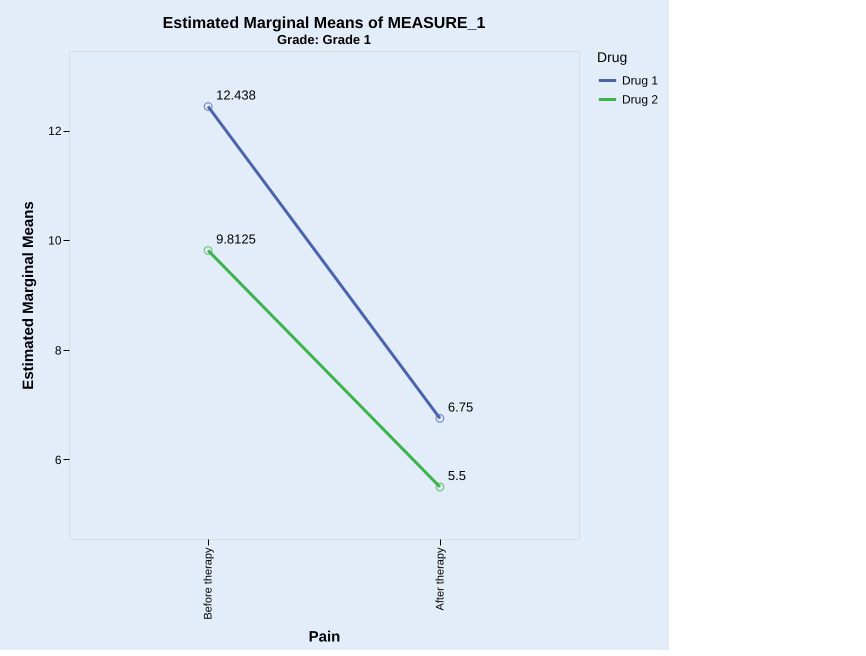 The width and height of the screenshot is (866, 656). Describe the element at coordinates (208, 583) in the screenshot. I see `x-tick-label: Before therapy` at that location.